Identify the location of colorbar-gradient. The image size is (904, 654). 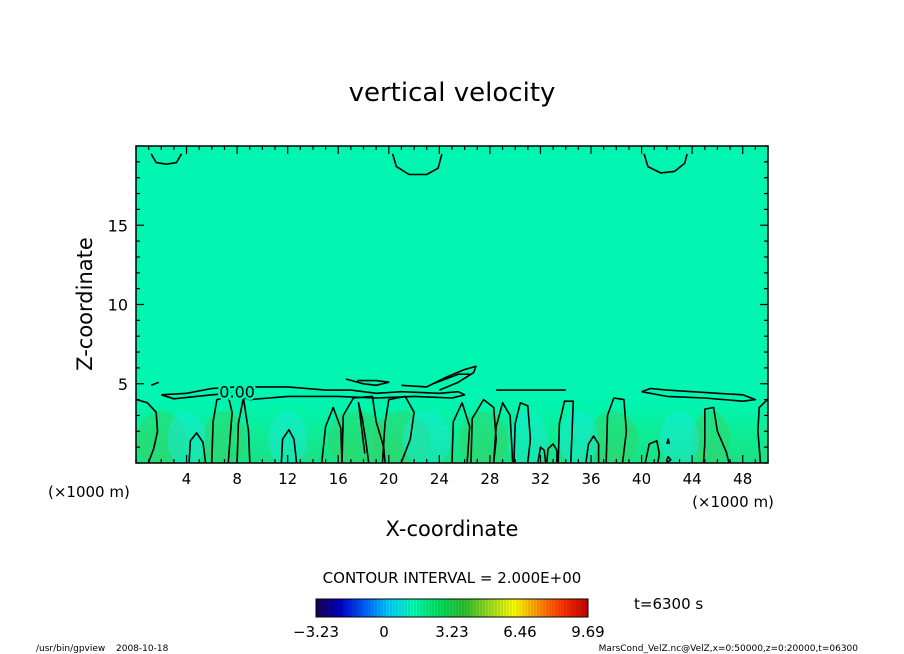
(452, 608).